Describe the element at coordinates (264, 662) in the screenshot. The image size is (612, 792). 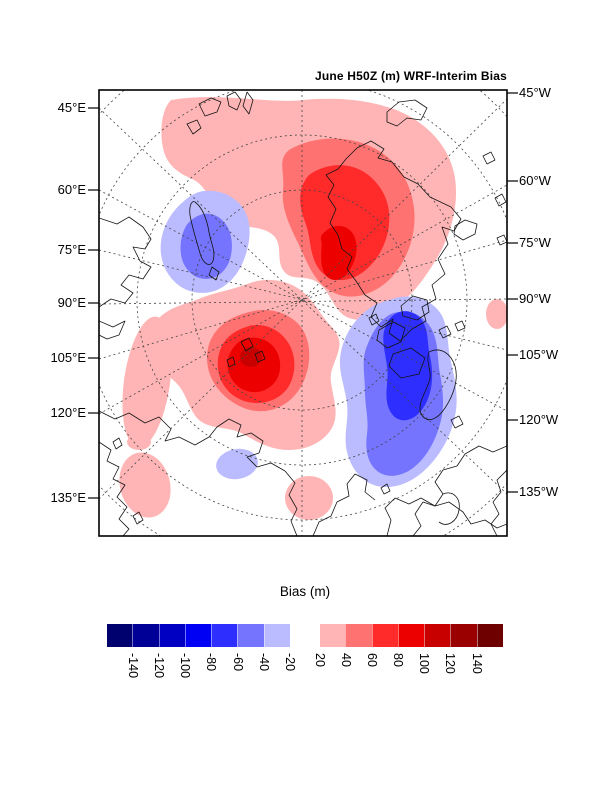
I see `colorbar-tick-neg40: -40` at that location.